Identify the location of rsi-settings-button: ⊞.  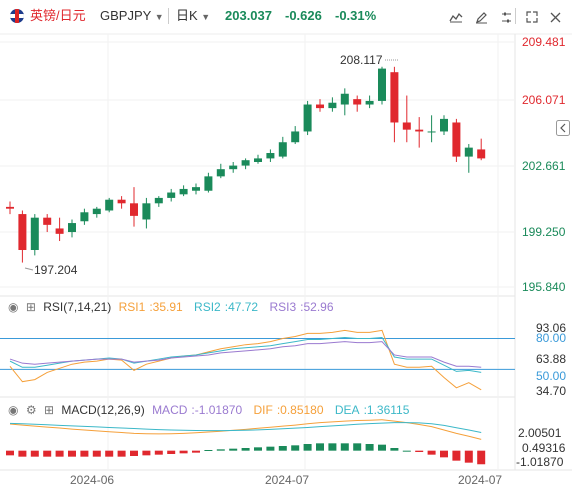
(30, 307).